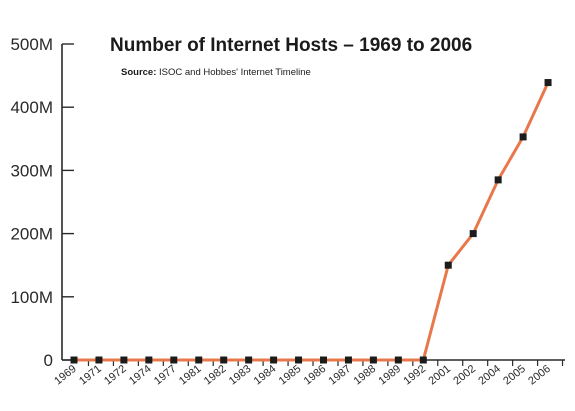 The width and height of the screenshot is (575, 411). What do you see at coordinates (414, 375) in the screenshot?
I see `x-tick-label: 1992` at bounding box center [414, 375].